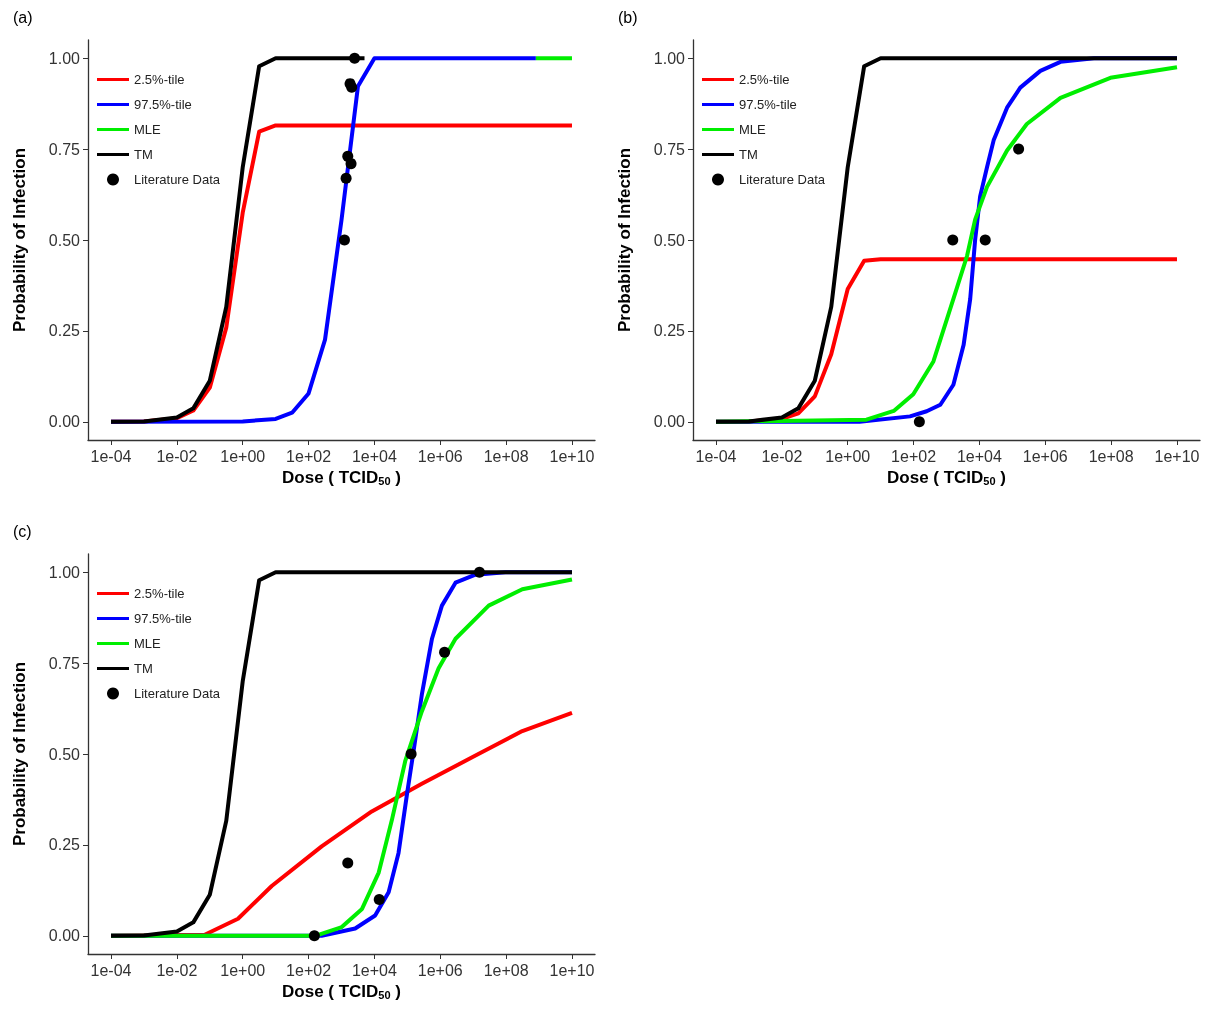 The height and width of the screenshot is (1016, 1211). Describe the element at coordinates (23, 17) in the screenshot. I see `chart-title: (a)` at that location.